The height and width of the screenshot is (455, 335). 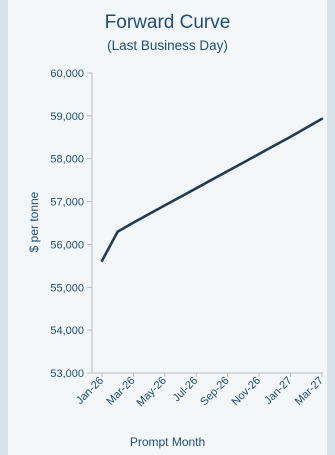 I want to click on x-tick-label: Mar-26, so click(x=120, y=391).